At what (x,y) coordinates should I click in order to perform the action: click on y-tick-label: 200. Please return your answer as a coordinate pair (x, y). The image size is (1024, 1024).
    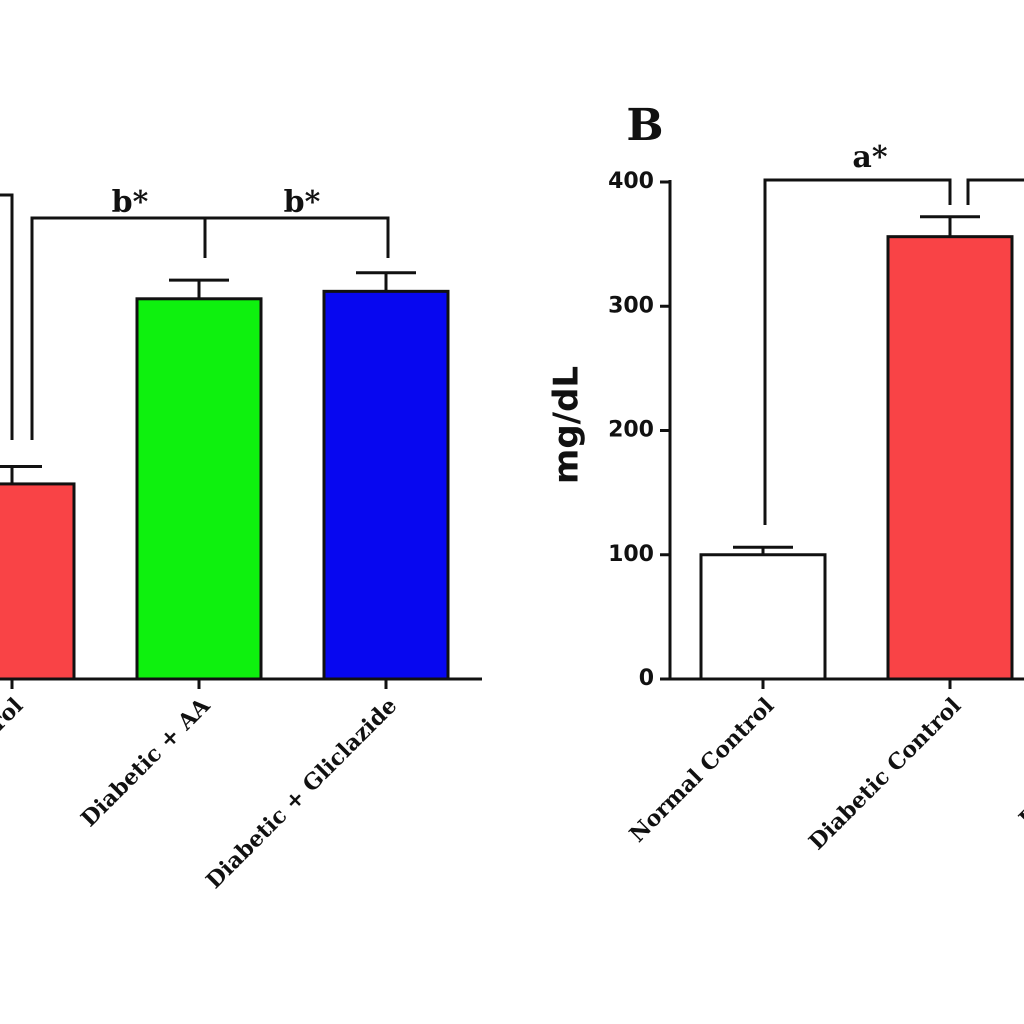
    Looking at the image, I should click on (631, 430).